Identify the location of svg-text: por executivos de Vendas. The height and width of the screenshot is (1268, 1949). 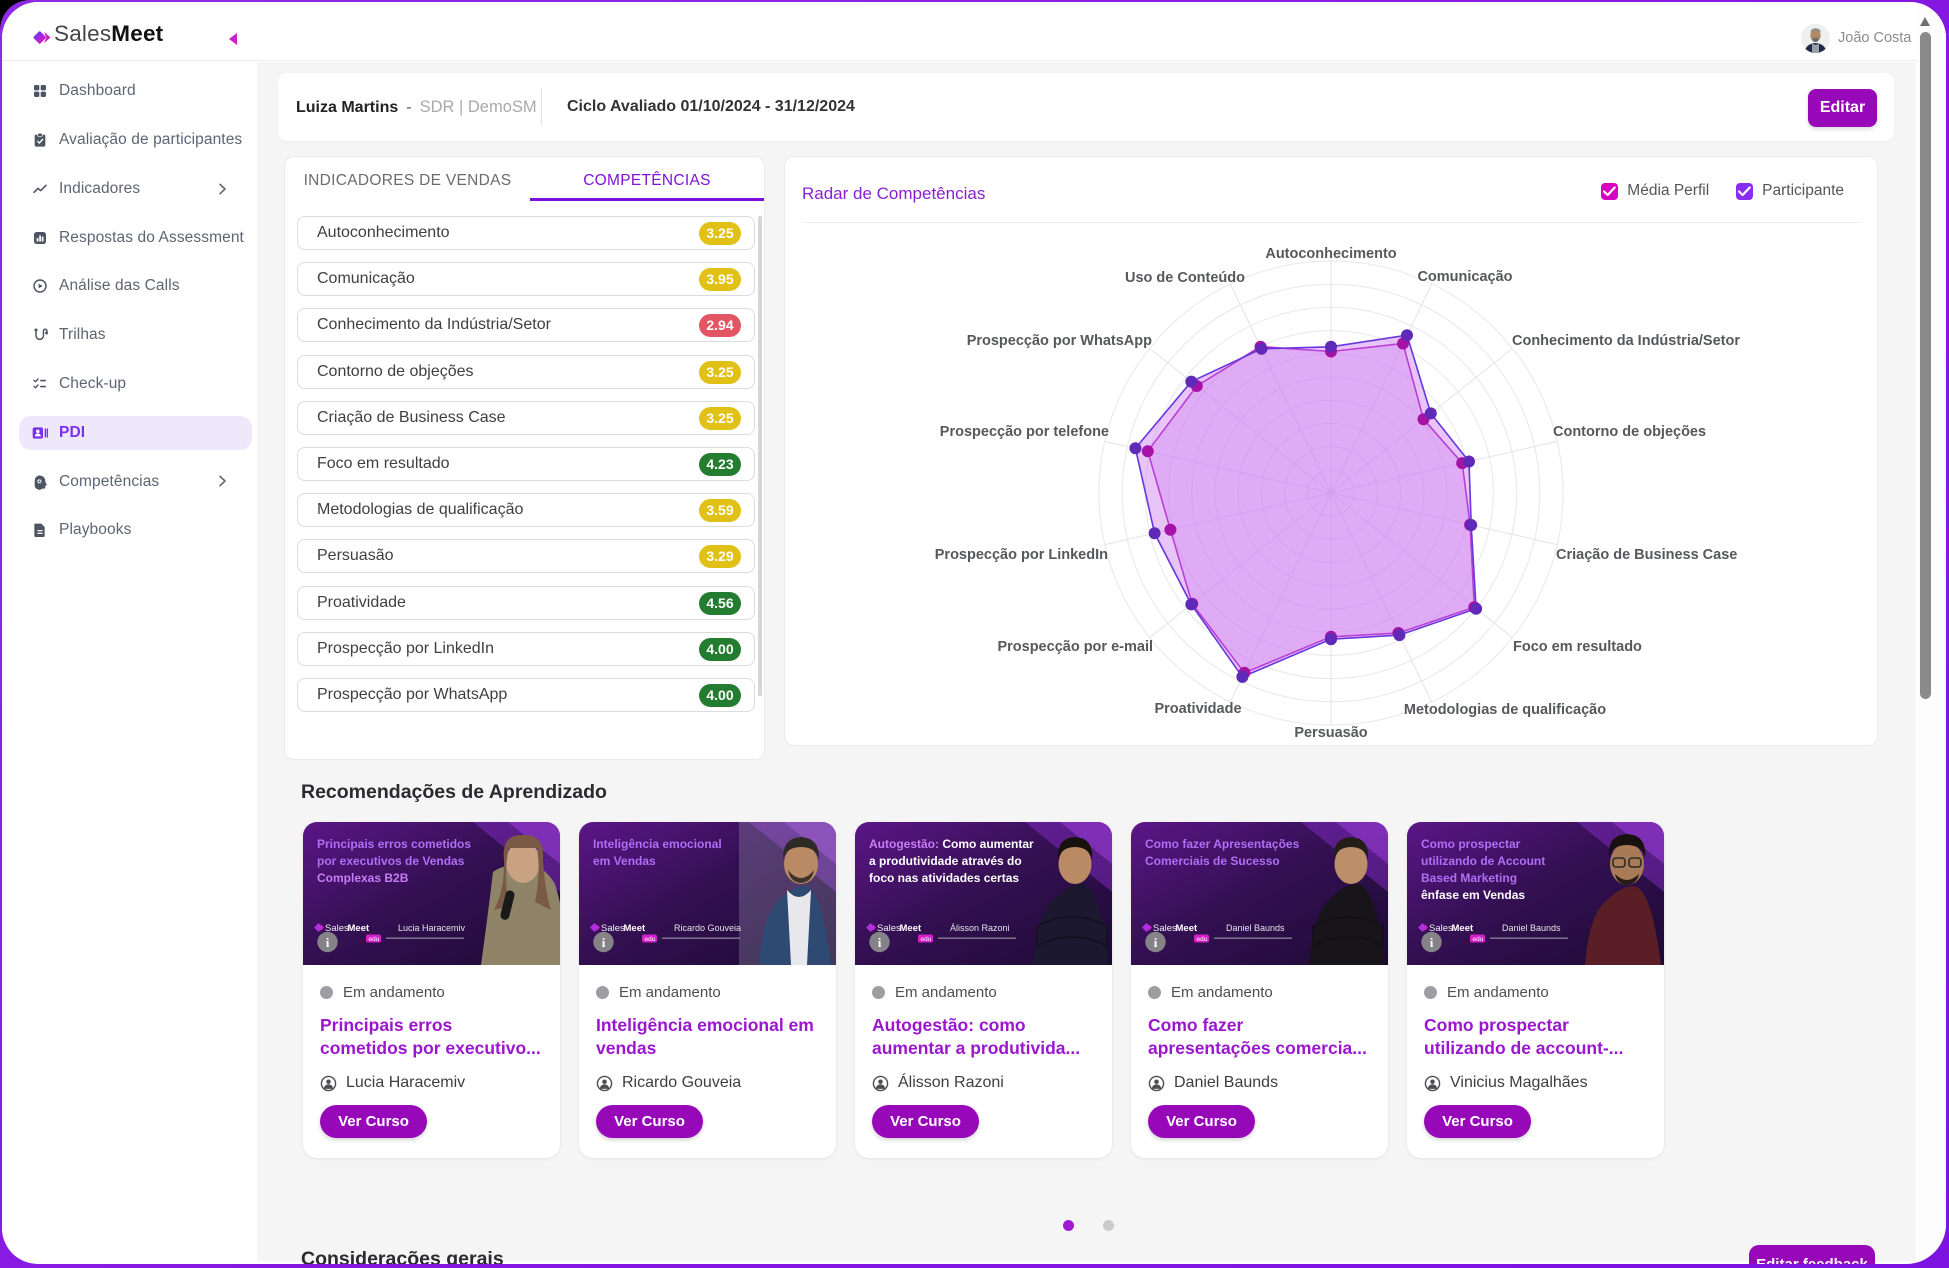
(391, 861).